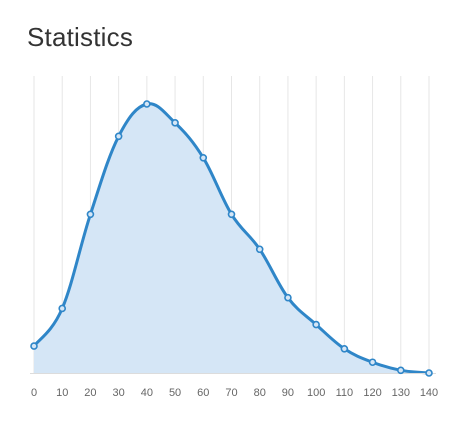 Image resolution: width=464 pixels, height=425 pixels. Describe the element at coordinates (429, 393) in the screenshot. I see `x-tick-label-140: 140` at that location.